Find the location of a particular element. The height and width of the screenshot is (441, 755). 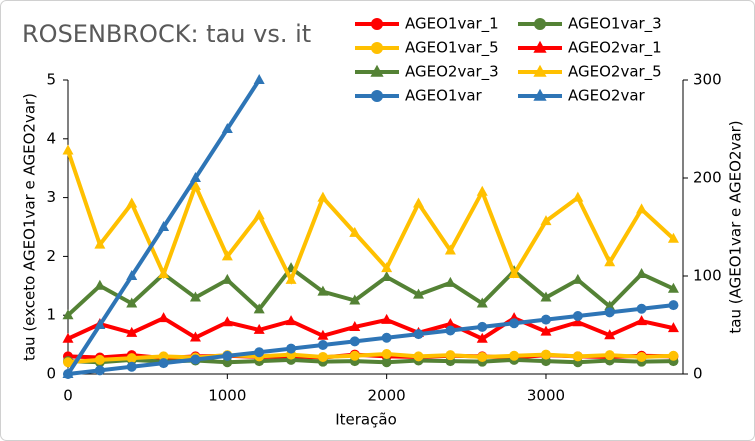

chart-title: ROSENBROCK: tau vs. it is located at coordinates (166, 34).